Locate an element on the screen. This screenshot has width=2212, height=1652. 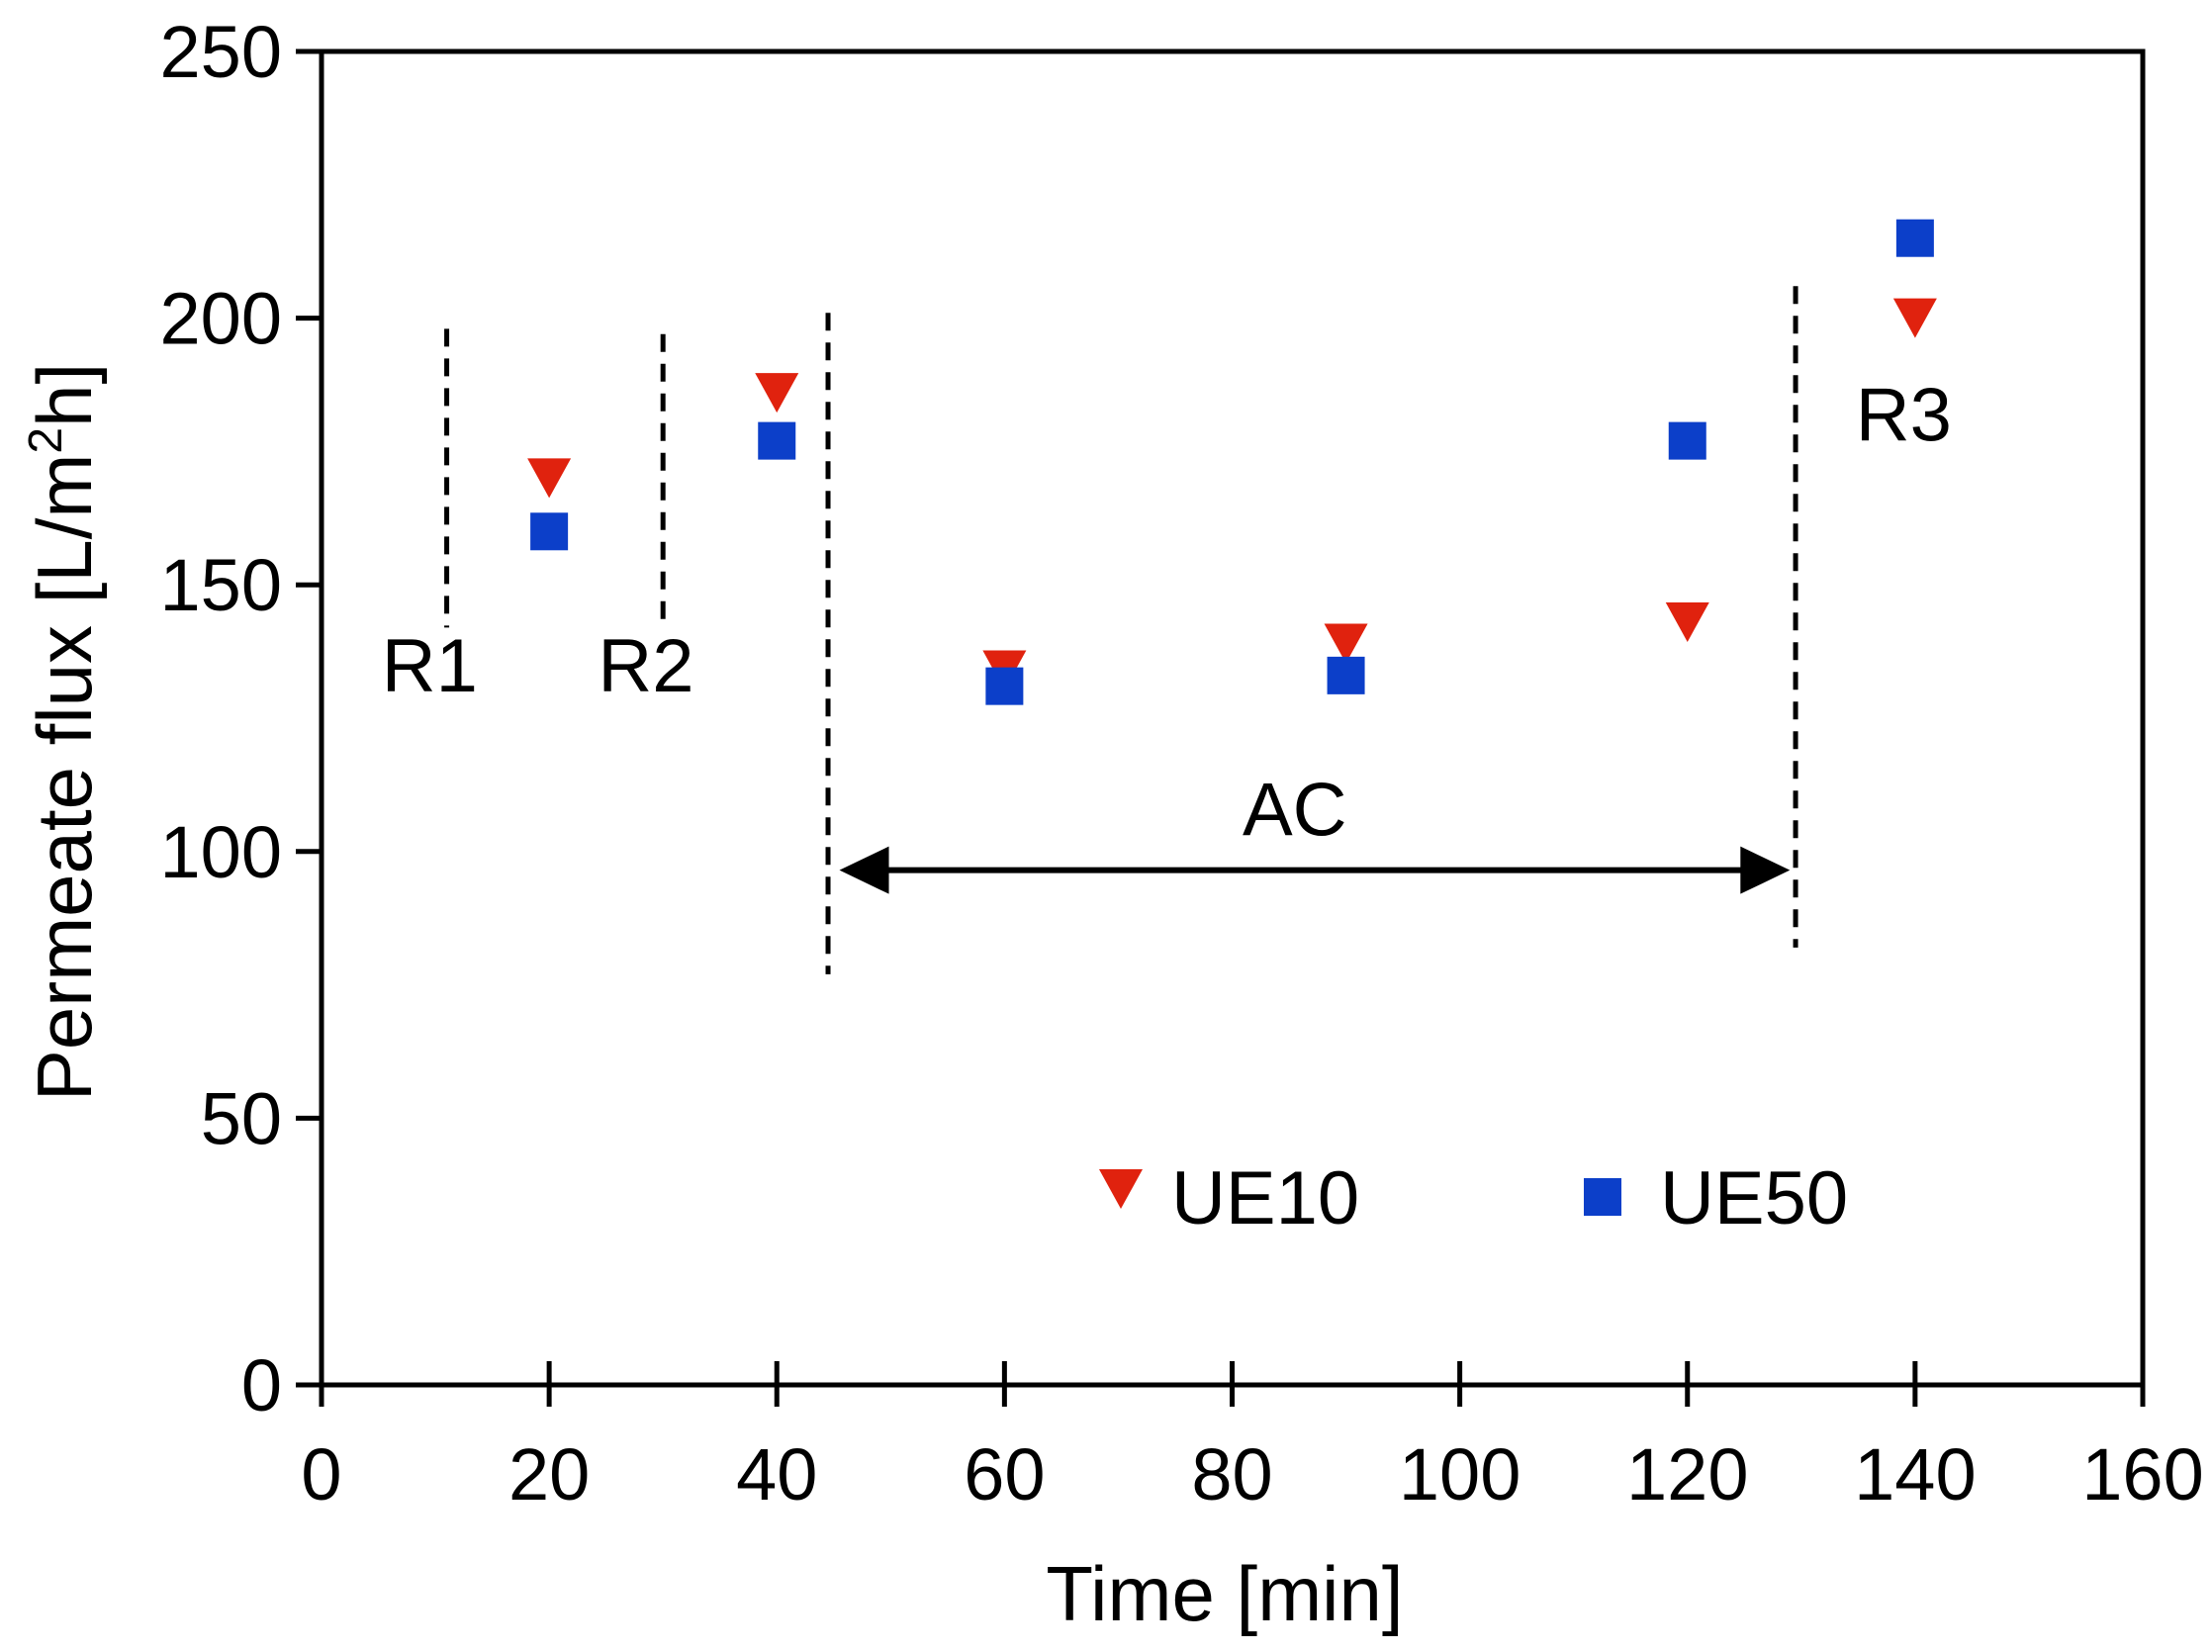
annotation-r2: R2 is located at coordinates (645, 666).